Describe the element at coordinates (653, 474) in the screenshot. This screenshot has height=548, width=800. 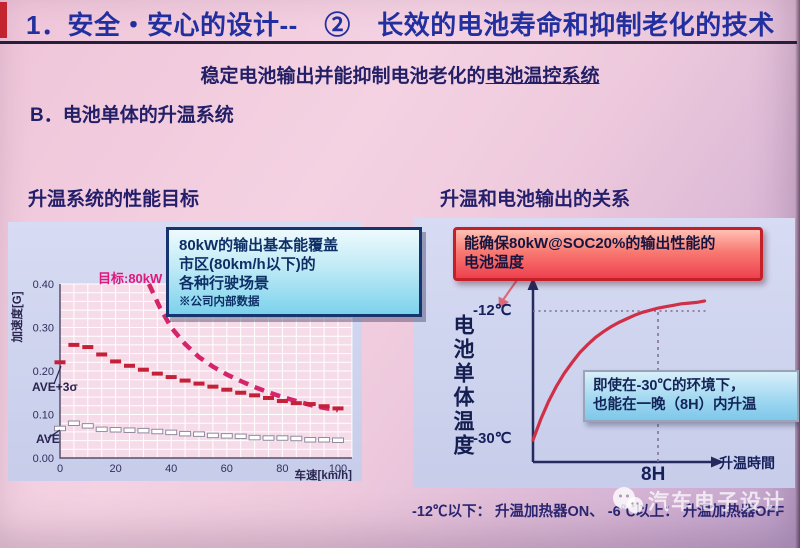
I see `eight-hour-label: 8H` at that location.